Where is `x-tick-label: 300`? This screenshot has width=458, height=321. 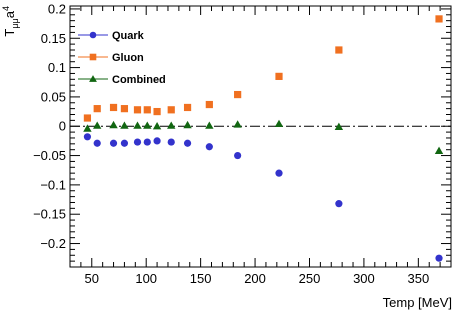 x-tick-label: 300 is located at coordinates (364, 278).